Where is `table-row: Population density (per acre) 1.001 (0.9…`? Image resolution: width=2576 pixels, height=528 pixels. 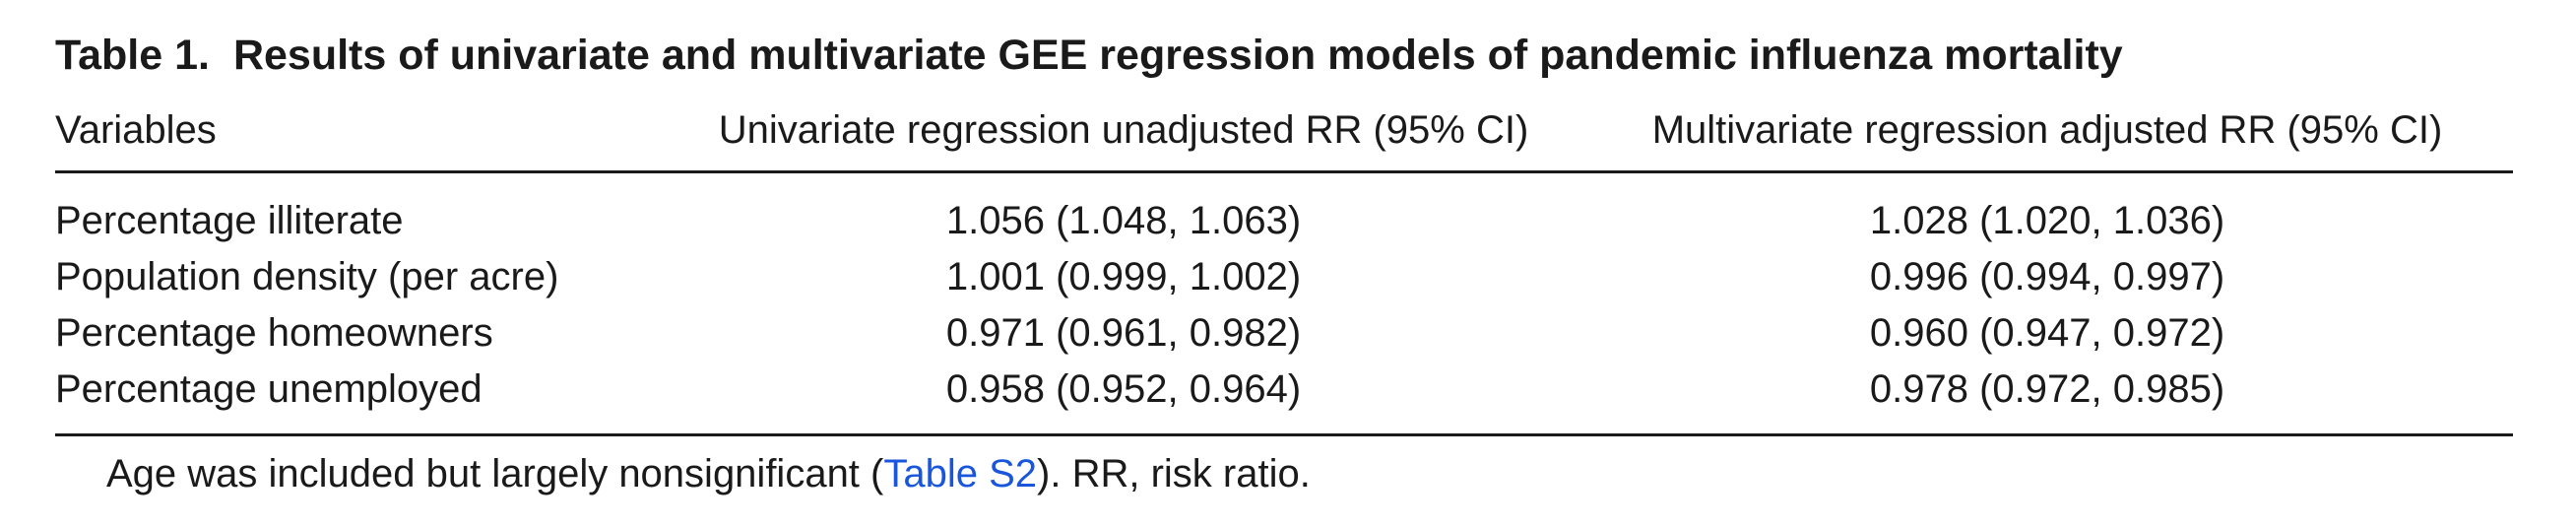
table-row: Population density (per acre) 1.001 (0.9… is located at coordinates (1284, 277).